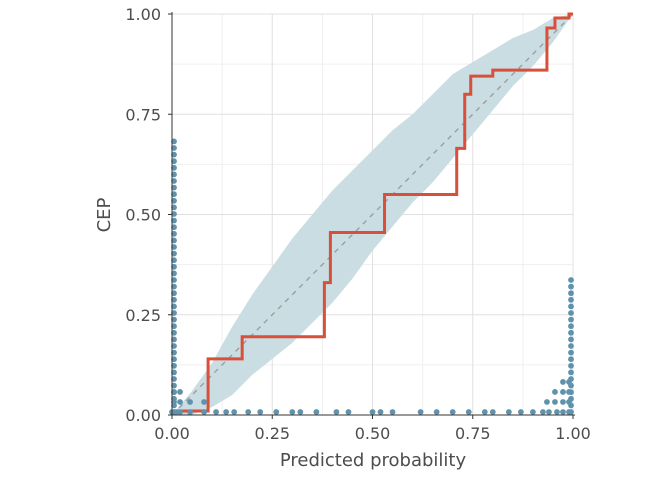 The image size is (672, 480). Describe the element at coordinates (104, 214) in the screenshot. I see `y-axis-title: CEP` at that location.